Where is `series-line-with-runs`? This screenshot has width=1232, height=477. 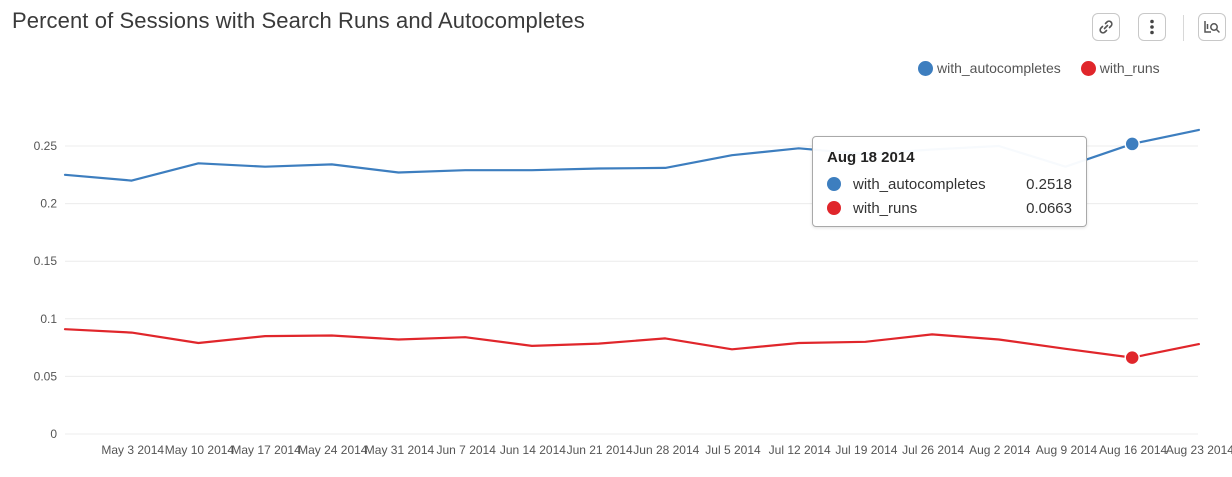 series-line-with-runs is located at coordinates (631, 343).